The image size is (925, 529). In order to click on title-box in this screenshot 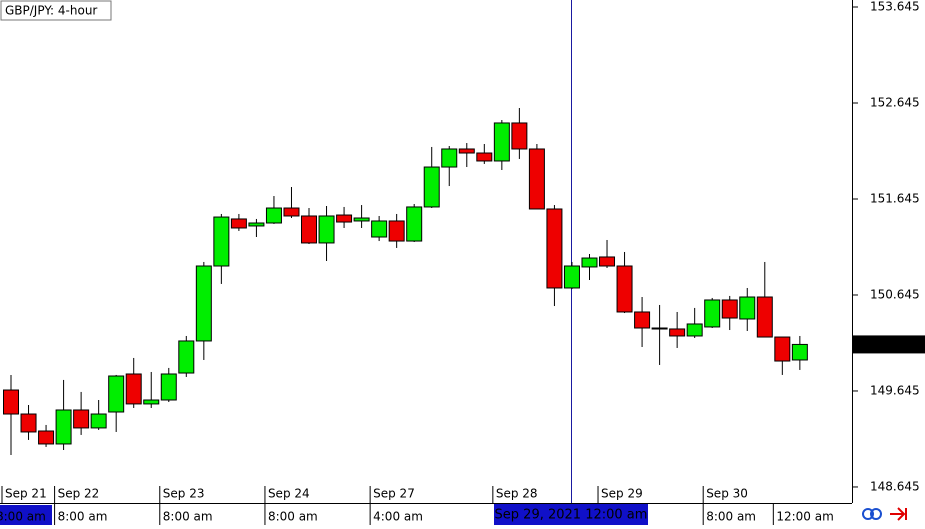, I will do `click(56, 10)`.